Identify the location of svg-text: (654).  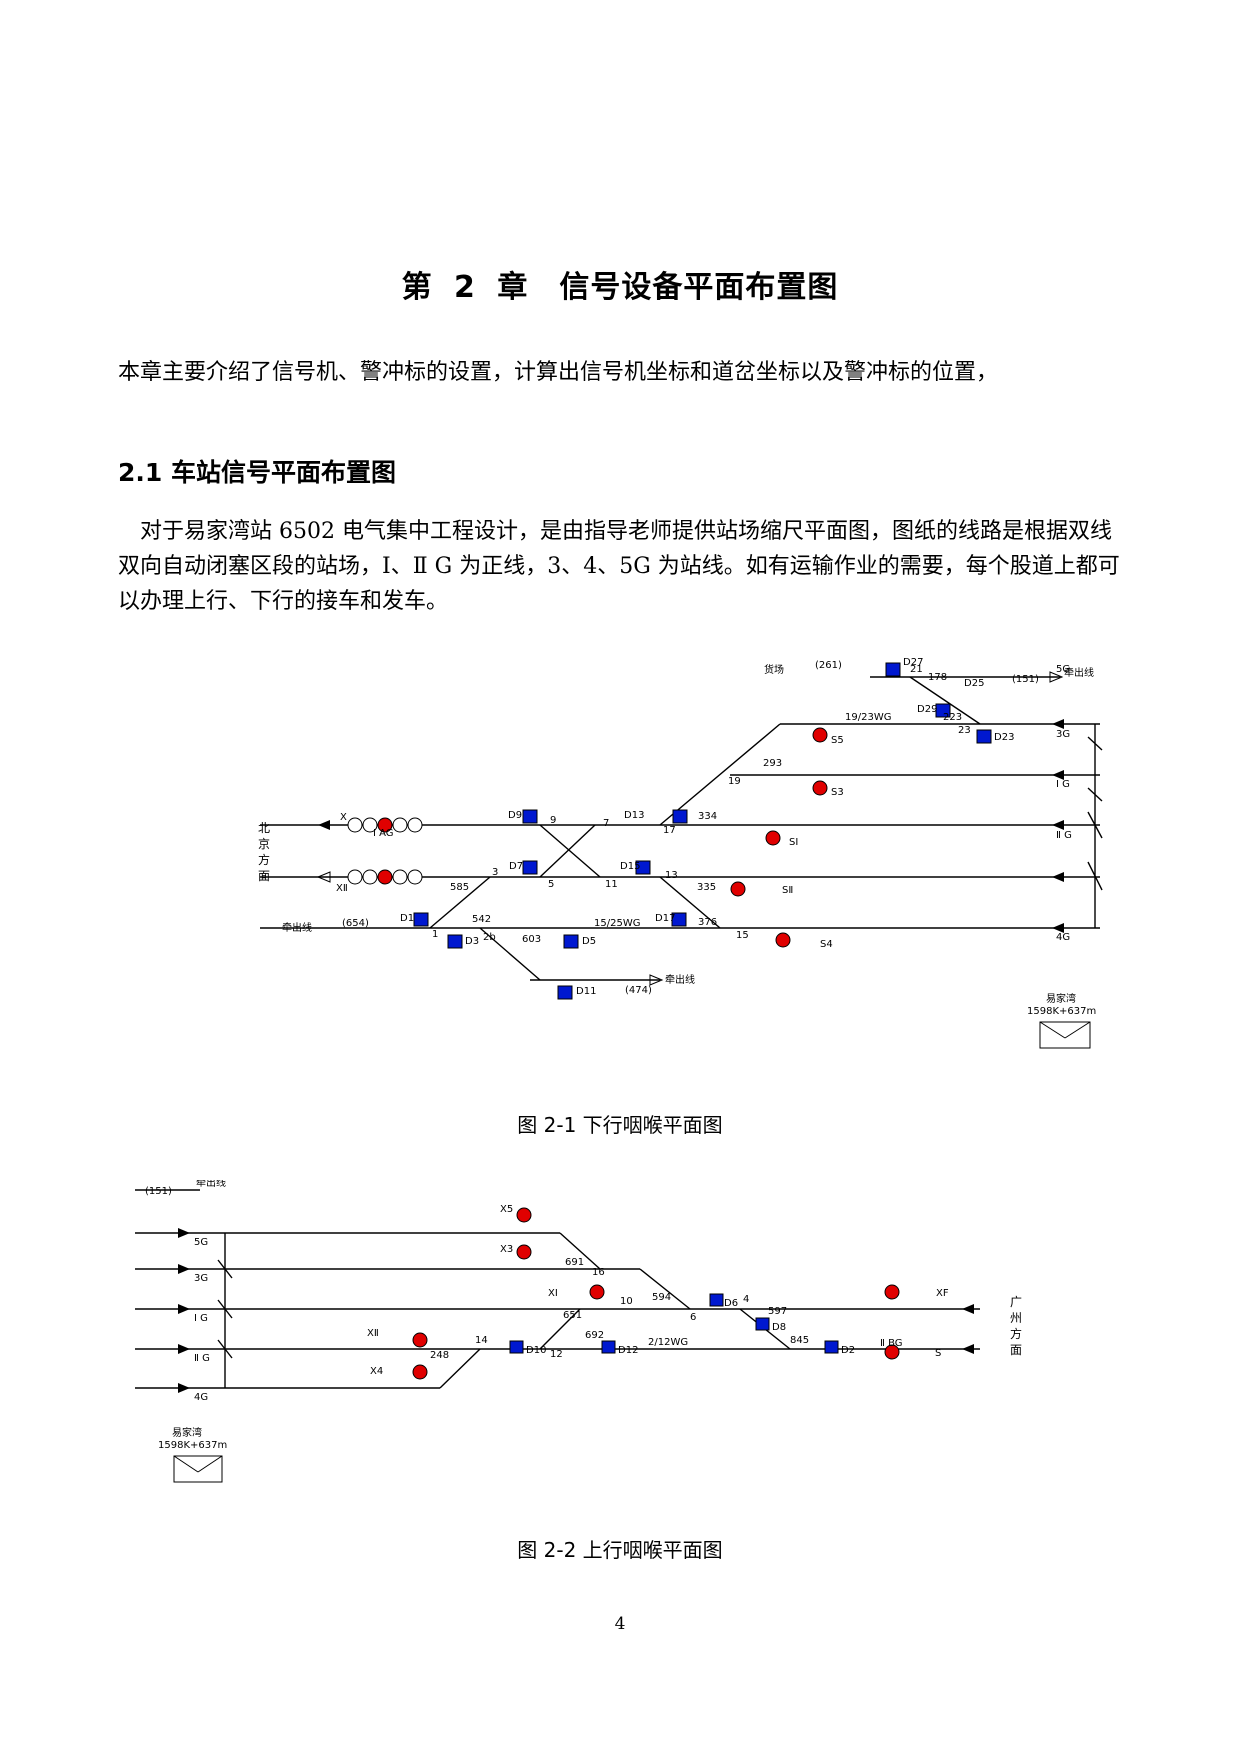
(355, 923).